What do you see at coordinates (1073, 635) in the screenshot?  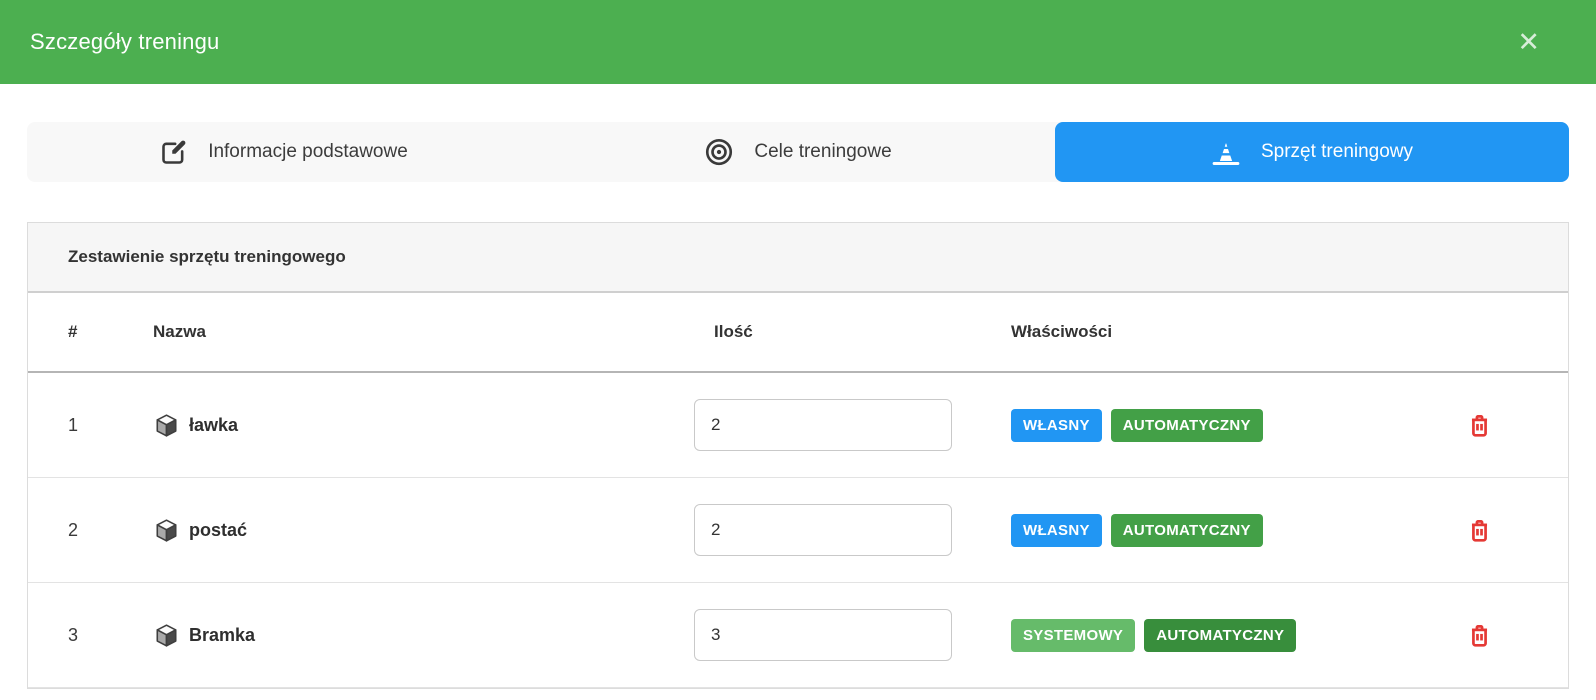 I see `property-badge: SYSTEMOWY` at bounding box center [1073, 635].